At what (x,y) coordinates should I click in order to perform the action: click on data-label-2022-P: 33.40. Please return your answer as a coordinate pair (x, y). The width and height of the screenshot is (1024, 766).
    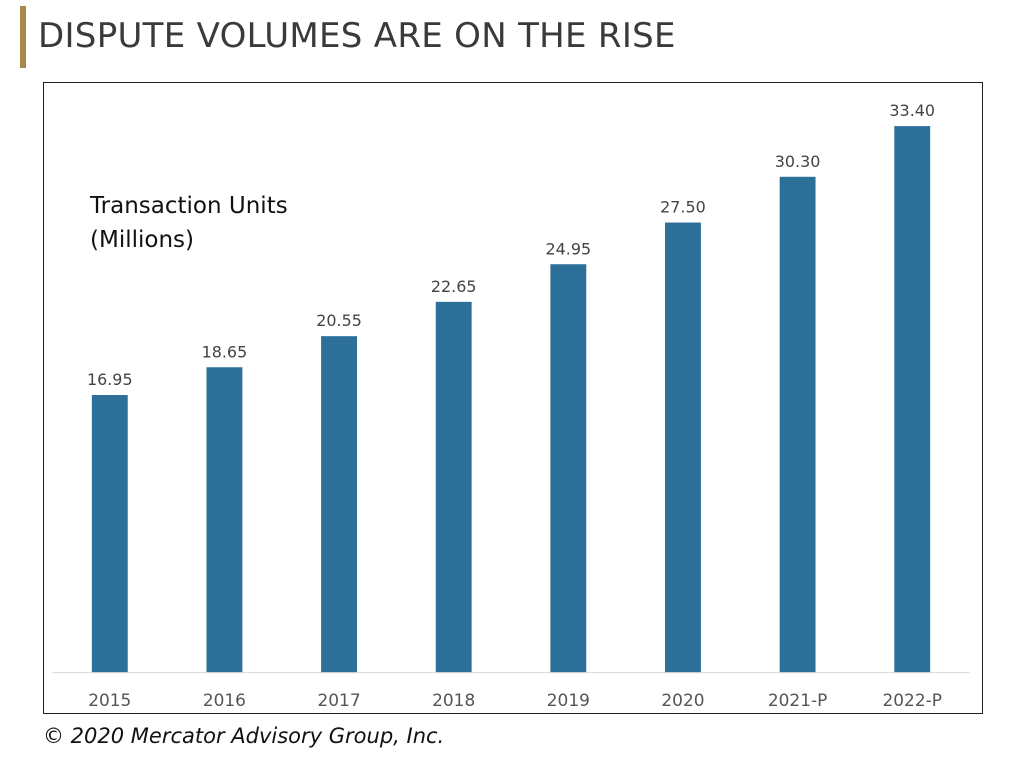
    Looking at the image, I should click on (912, 110).